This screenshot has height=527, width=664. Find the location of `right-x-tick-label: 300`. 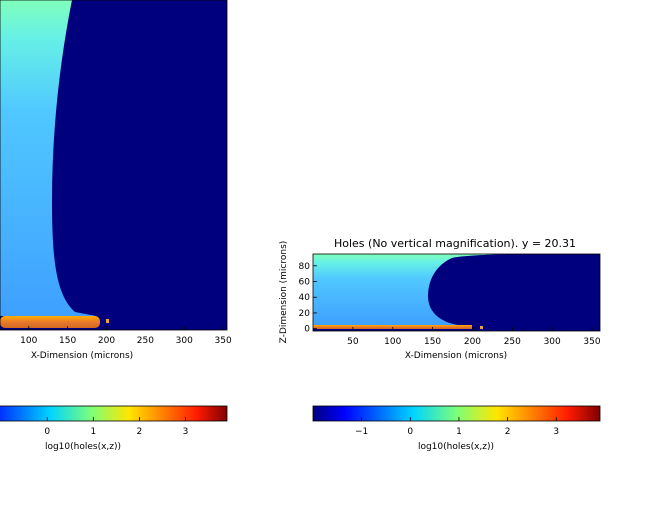

right-x-tick-label: 300 is located at coordinates (552, 342).